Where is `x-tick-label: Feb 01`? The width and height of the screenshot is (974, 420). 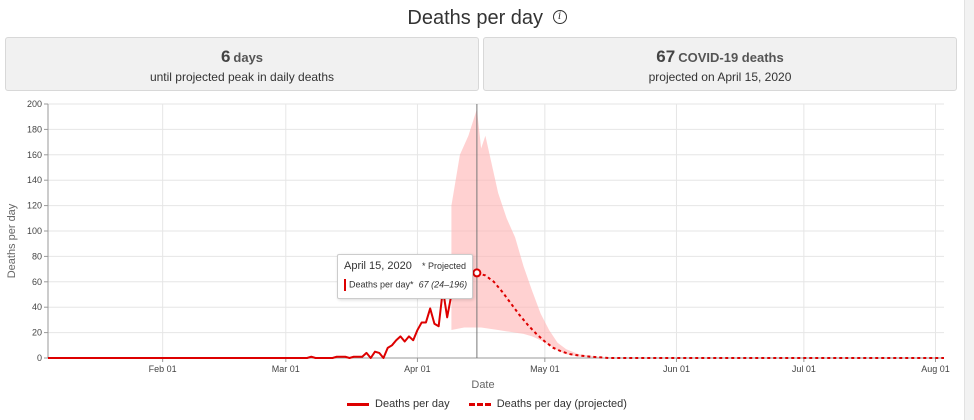 x-tick-label: Feb 01 is located at coordinates (163, 369).